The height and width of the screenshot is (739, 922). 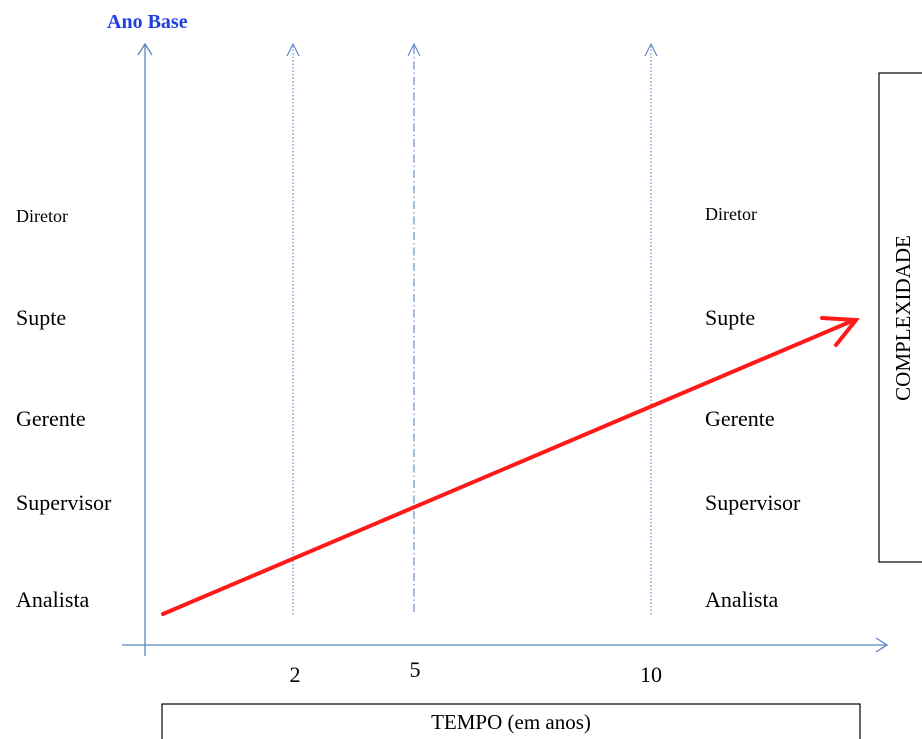 I want to click on time-marker-label: 5, so click(x=415, y=669).